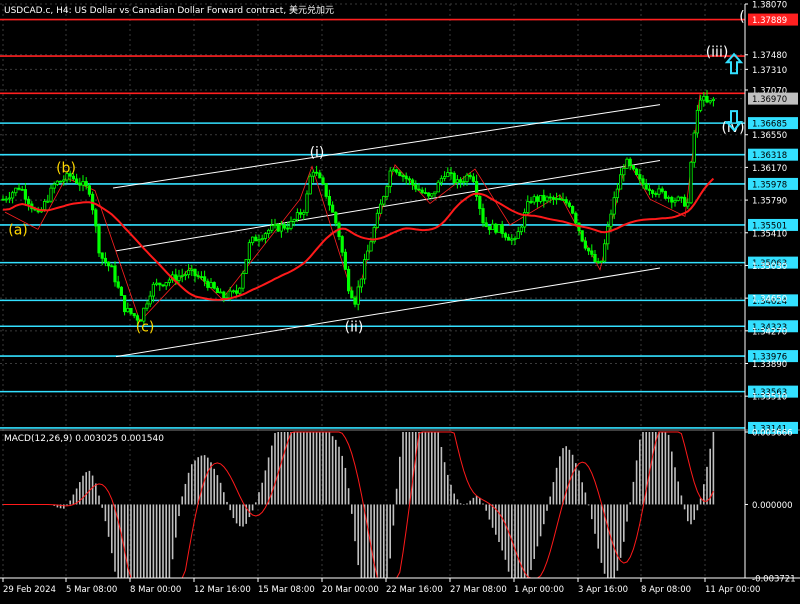 The width and height of the screenshot is (800, 604). What do you see at coordinates (769, 365) in the screenshot?
I see `price-tick-label: 1.33890` at bounding box center [769, 365].